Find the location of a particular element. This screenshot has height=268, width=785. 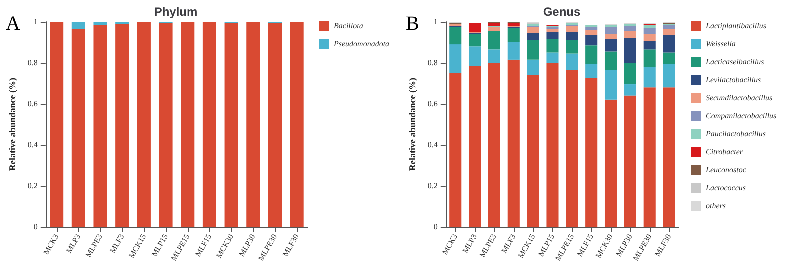

legend-label: Weissella is located at coordinates (721, 44).